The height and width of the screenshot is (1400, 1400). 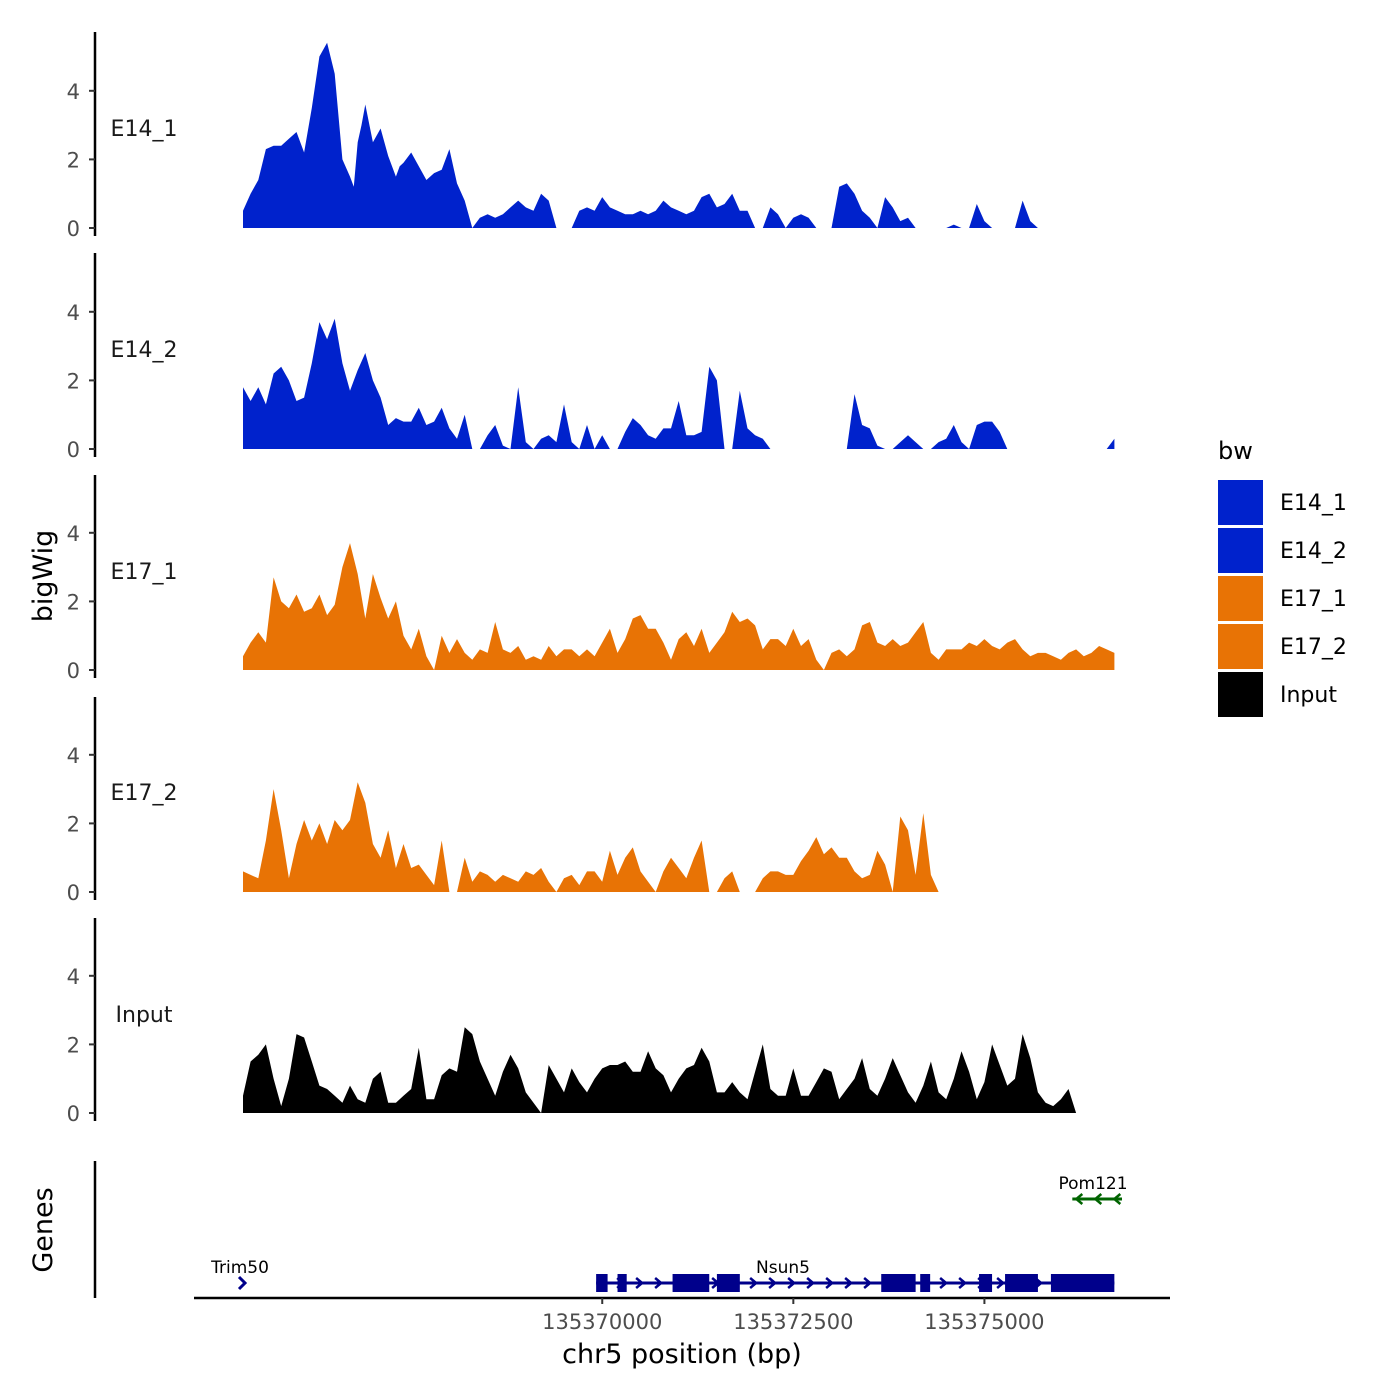 What do you see at coordinates (144, 1015) in the screenshot?
I see `track-label: Input` at bounding box center [144, 1015].